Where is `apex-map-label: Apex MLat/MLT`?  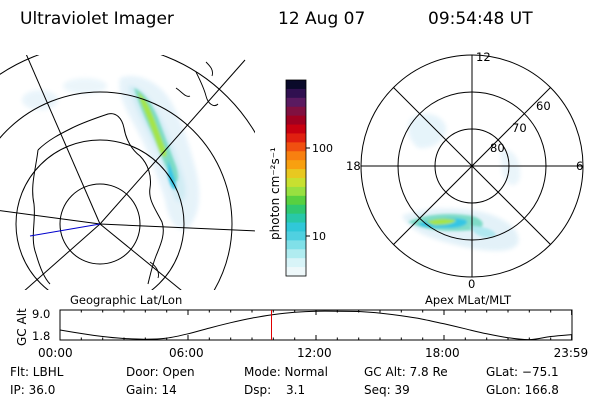 apex-map-label: Apex MLat/MLT is located at coordinates (468, 300).